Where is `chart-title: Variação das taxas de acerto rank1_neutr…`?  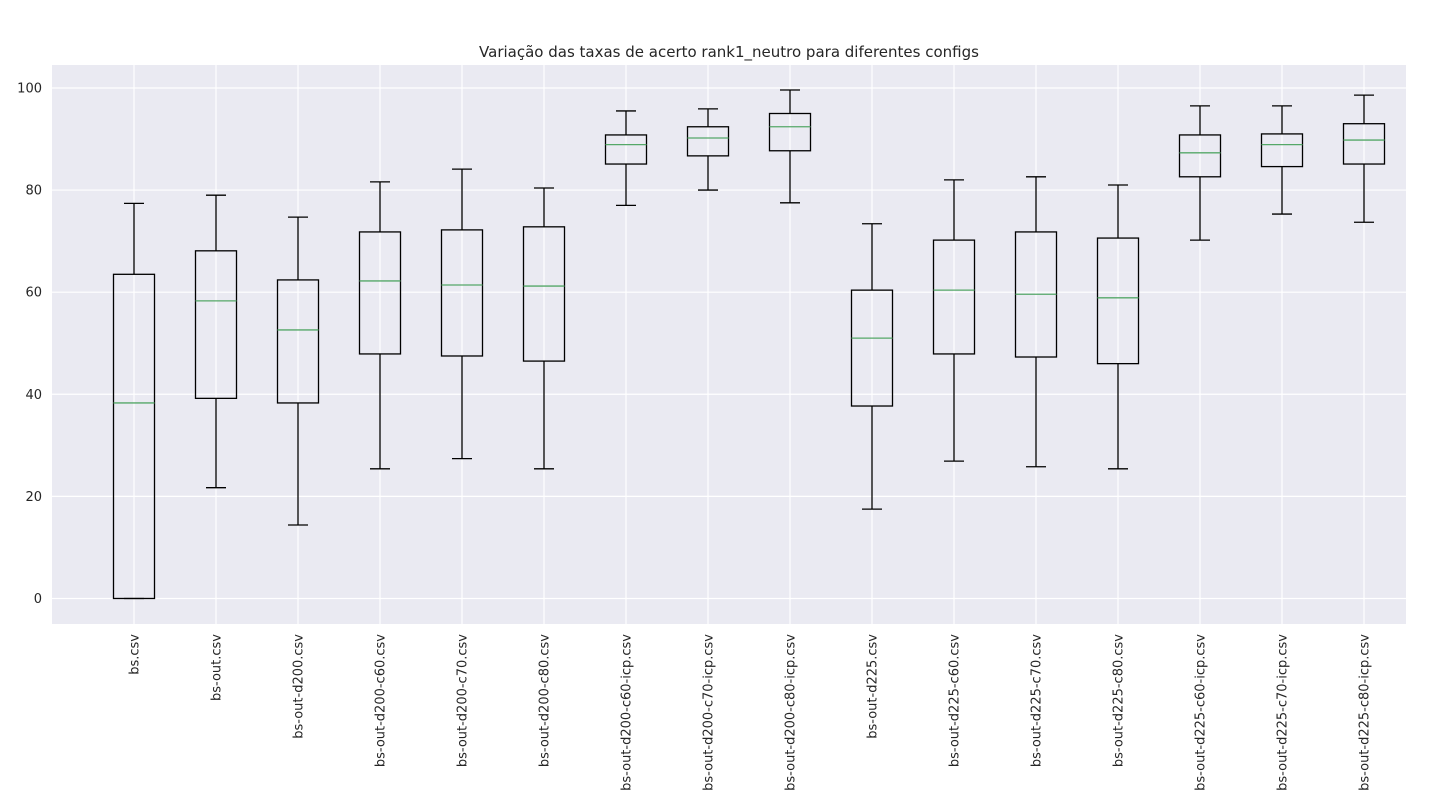 chart-title: Variação das taxas de acerto rank1_neutr… is located at coordinates (729, 52).